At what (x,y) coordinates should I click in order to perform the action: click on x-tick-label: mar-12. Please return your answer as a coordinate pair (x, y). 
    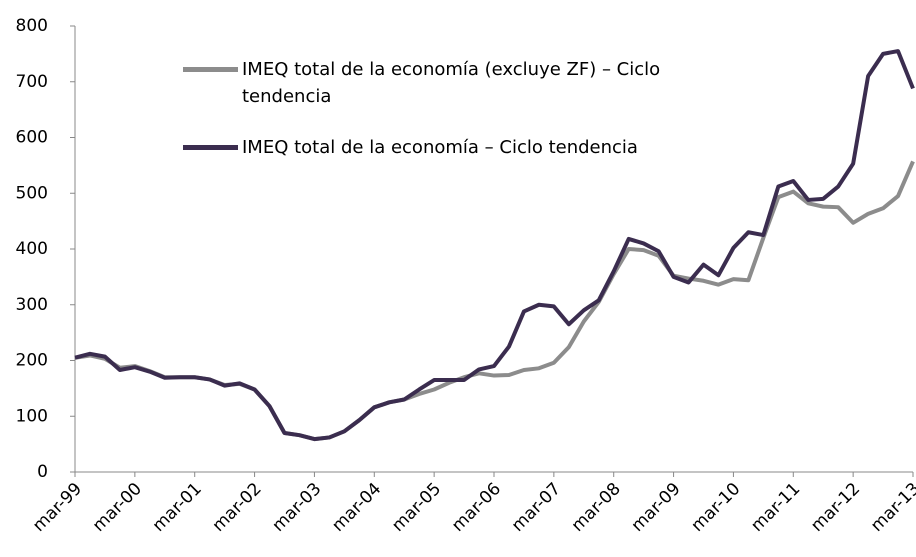
    Looking at the image, I should click on (835, 507).